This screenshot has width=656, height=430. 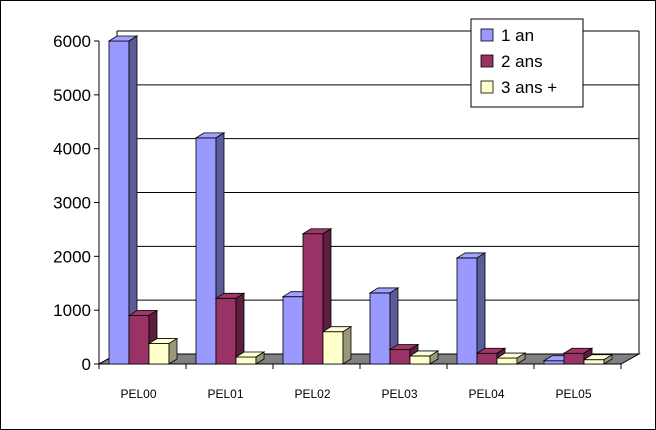 What do you see at coordinates (72, 149) in the screenshot?
I see `y-tick-label: 4000` at bounding box center [72, 149].